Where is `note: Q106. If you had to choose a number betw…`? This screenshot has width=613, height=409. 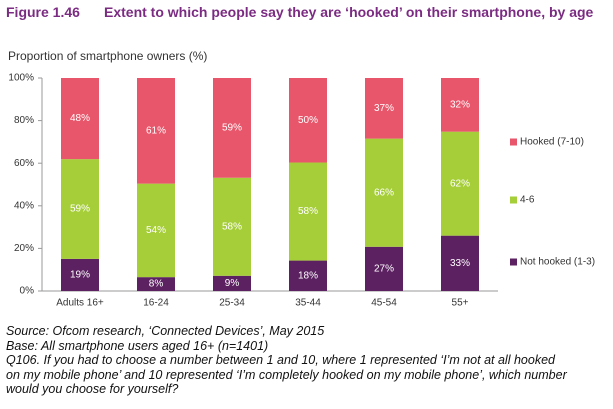 note: Q106. If you had to choose a number betw… is located at coordinates (280, 360).